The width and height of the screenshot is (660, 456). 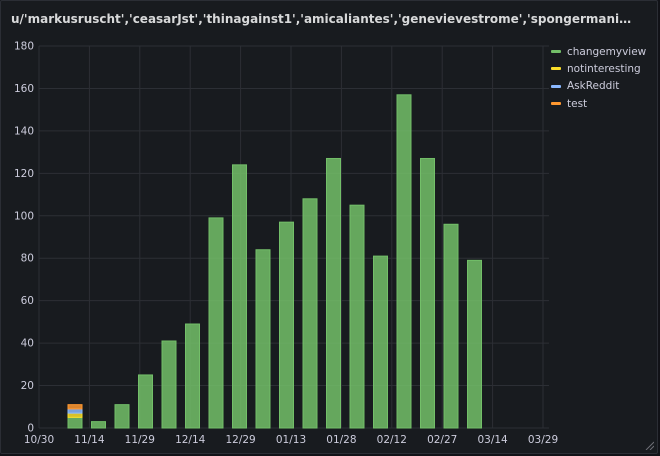 I want to click on x-tick-label: 12/14, so click(x=190, y=440).